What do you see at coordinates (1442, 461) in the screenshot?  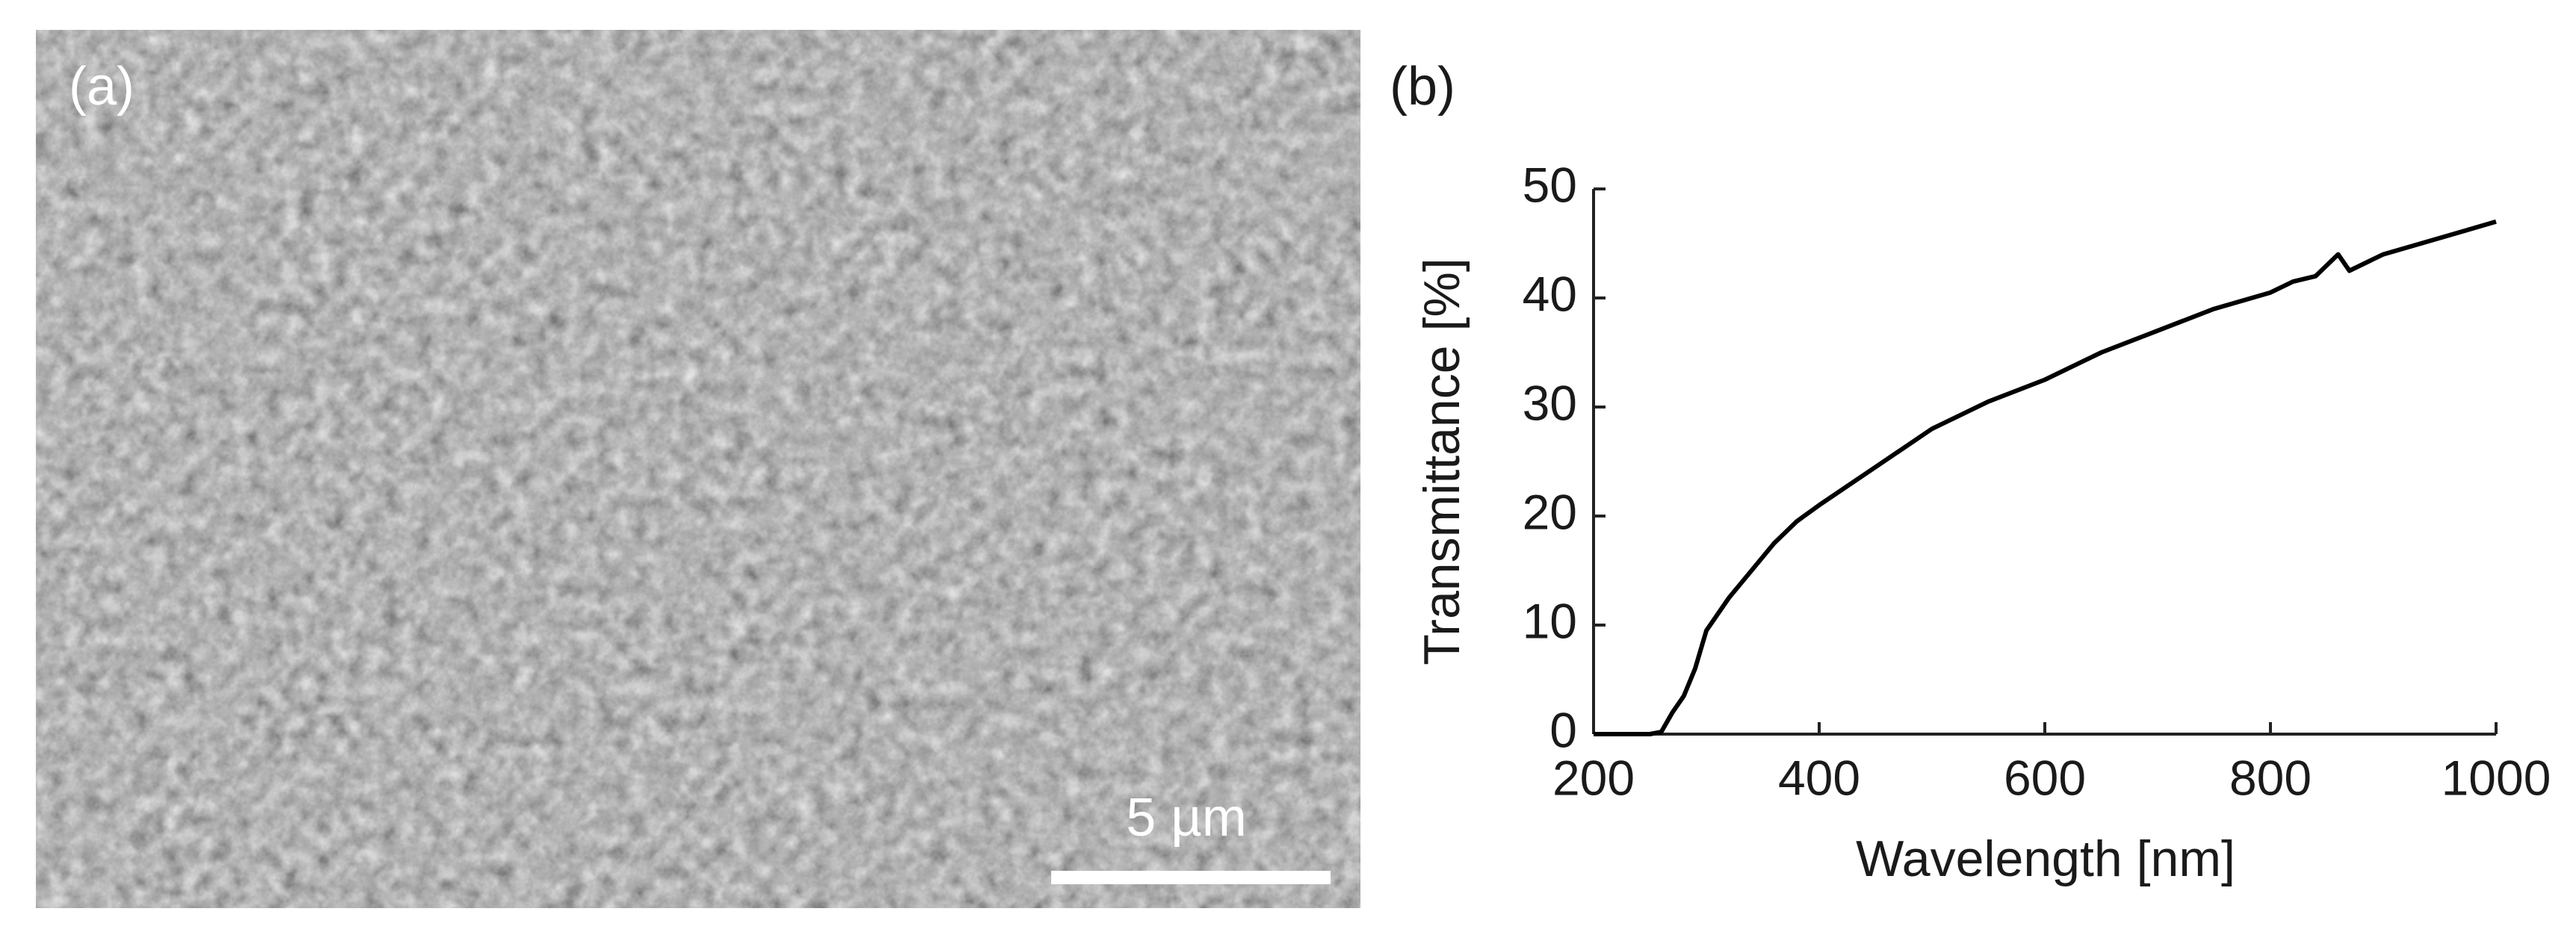 I see `y-axis-label: Transmittance [%]` at bounding box center [1442, 461].